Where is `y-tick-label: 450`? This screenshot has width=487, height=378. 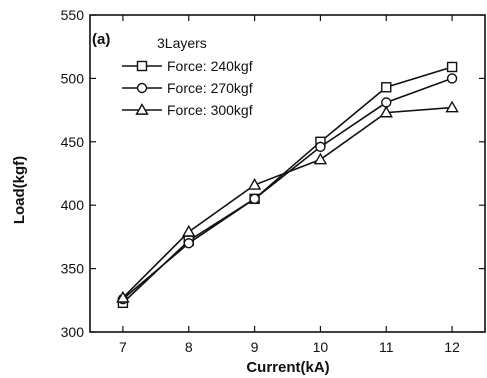 y-tick-label: 450 is located at coordinates (73, 142).